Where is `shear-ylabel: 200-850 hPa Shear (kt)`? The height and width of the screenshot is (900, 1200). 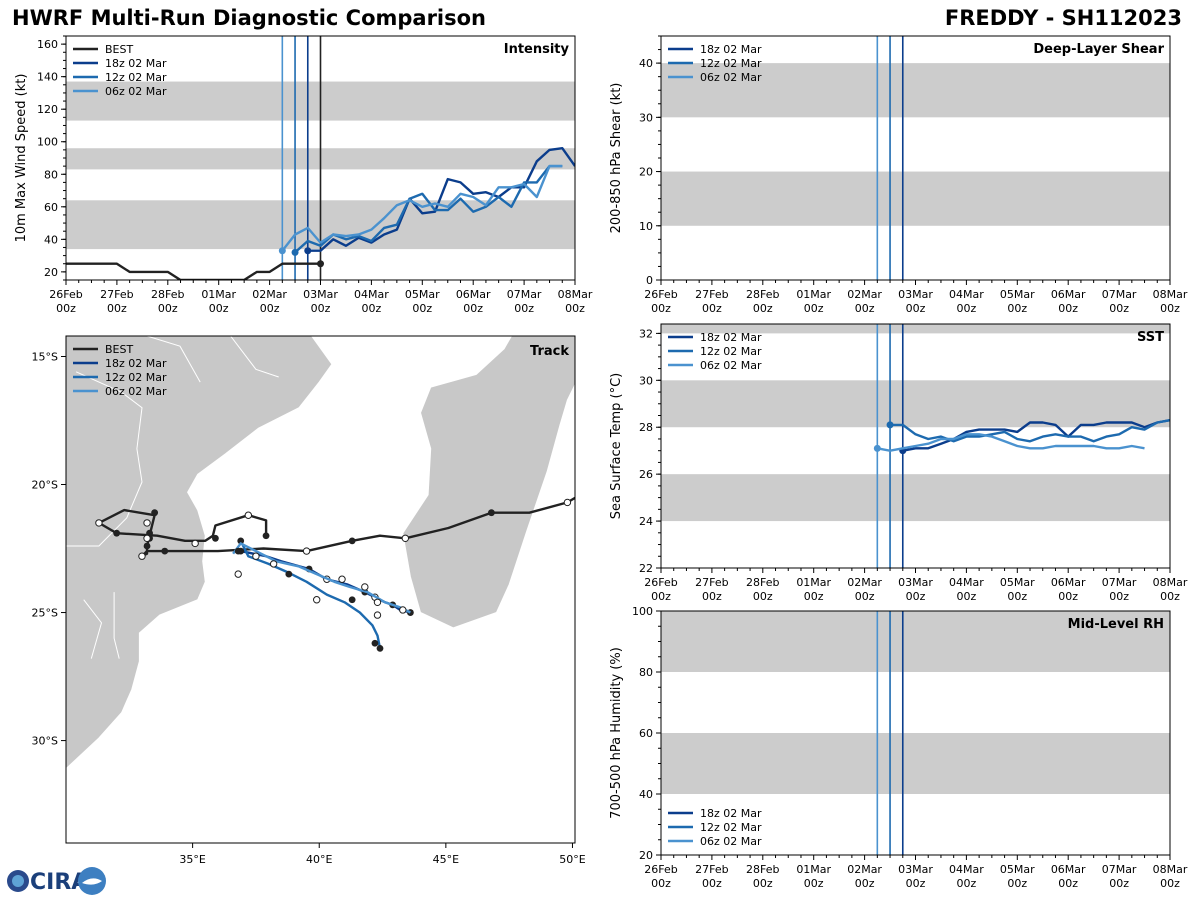
shear-ylabel: 200-850 hPa Shear (kt) is located at coordinates (616, 158).